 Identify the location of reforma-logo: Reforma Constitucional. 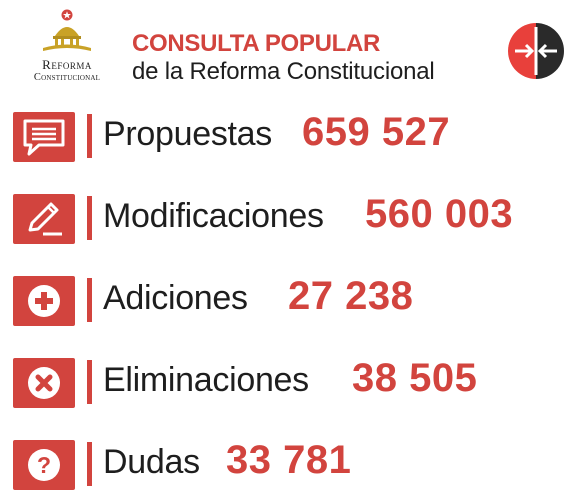
(67, 46).